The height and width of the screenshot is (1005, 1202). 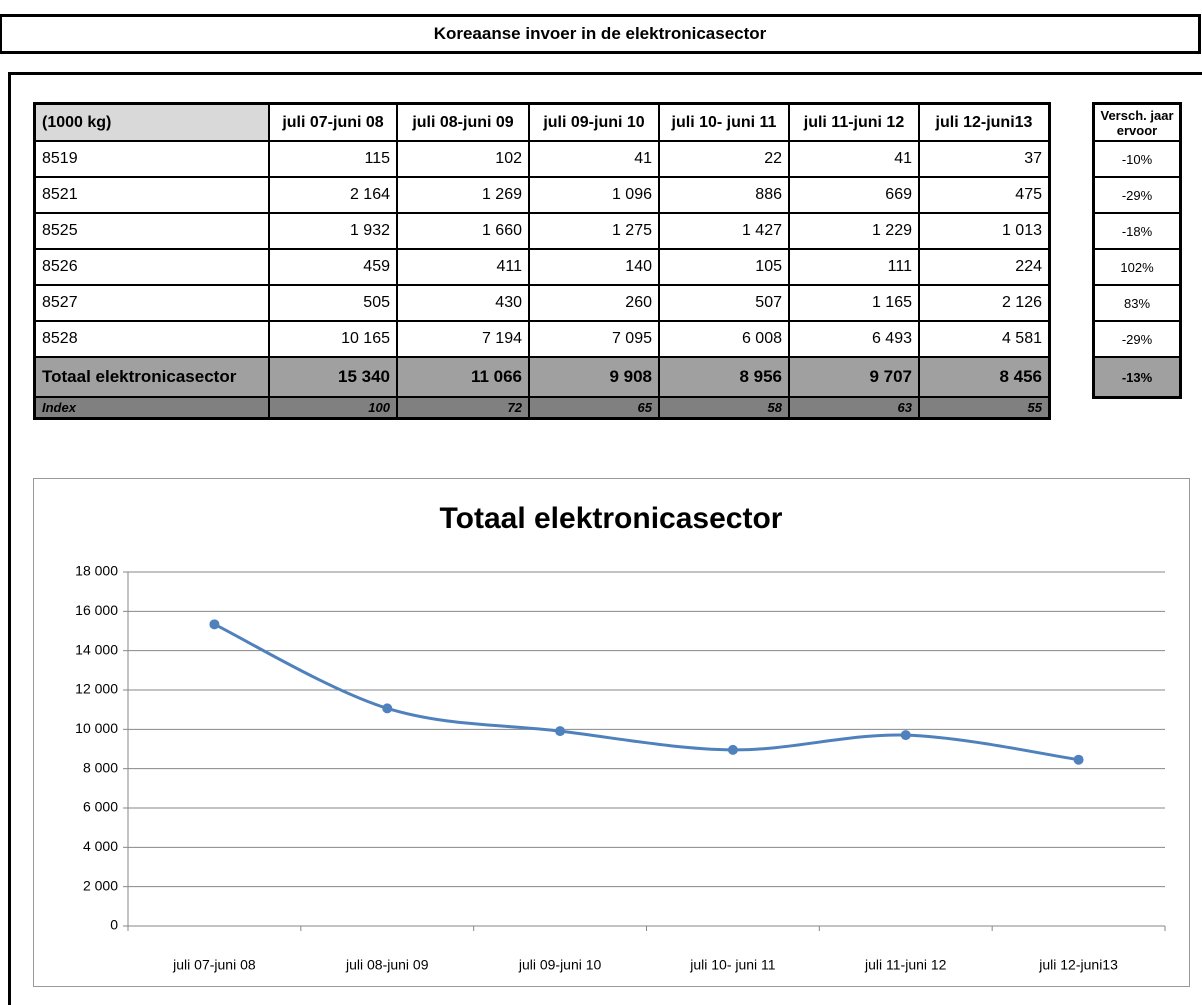 I want to click on table-cell: 7 095, so click(x=594, y=339).